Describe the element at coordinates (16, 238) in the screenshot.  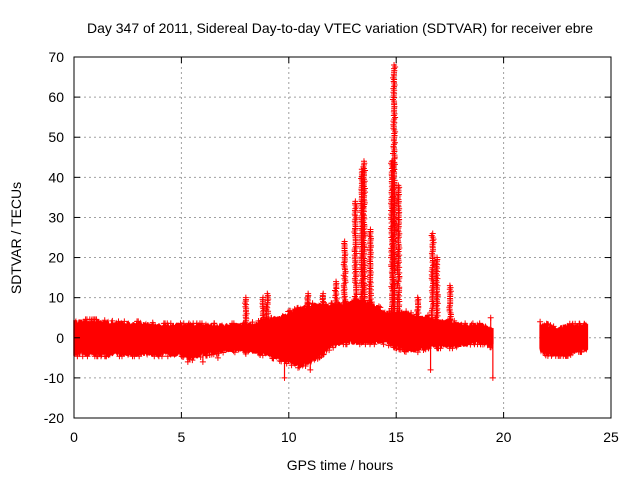
I see `y-axis-label: SDTVAR / TECUs` at that location.